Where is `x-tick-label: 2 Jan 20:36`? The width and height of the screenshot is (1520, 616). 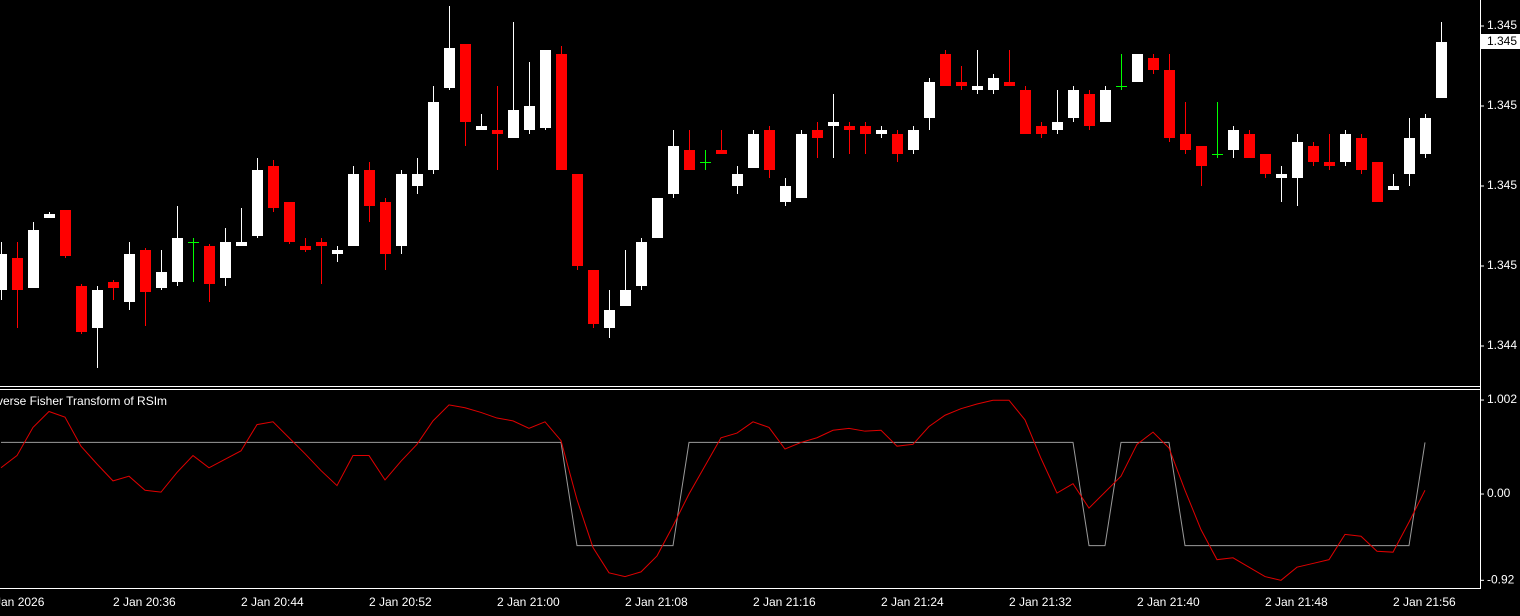 x-tick-label: 2 Jan 20:36 is located at coordinates (144, 602).